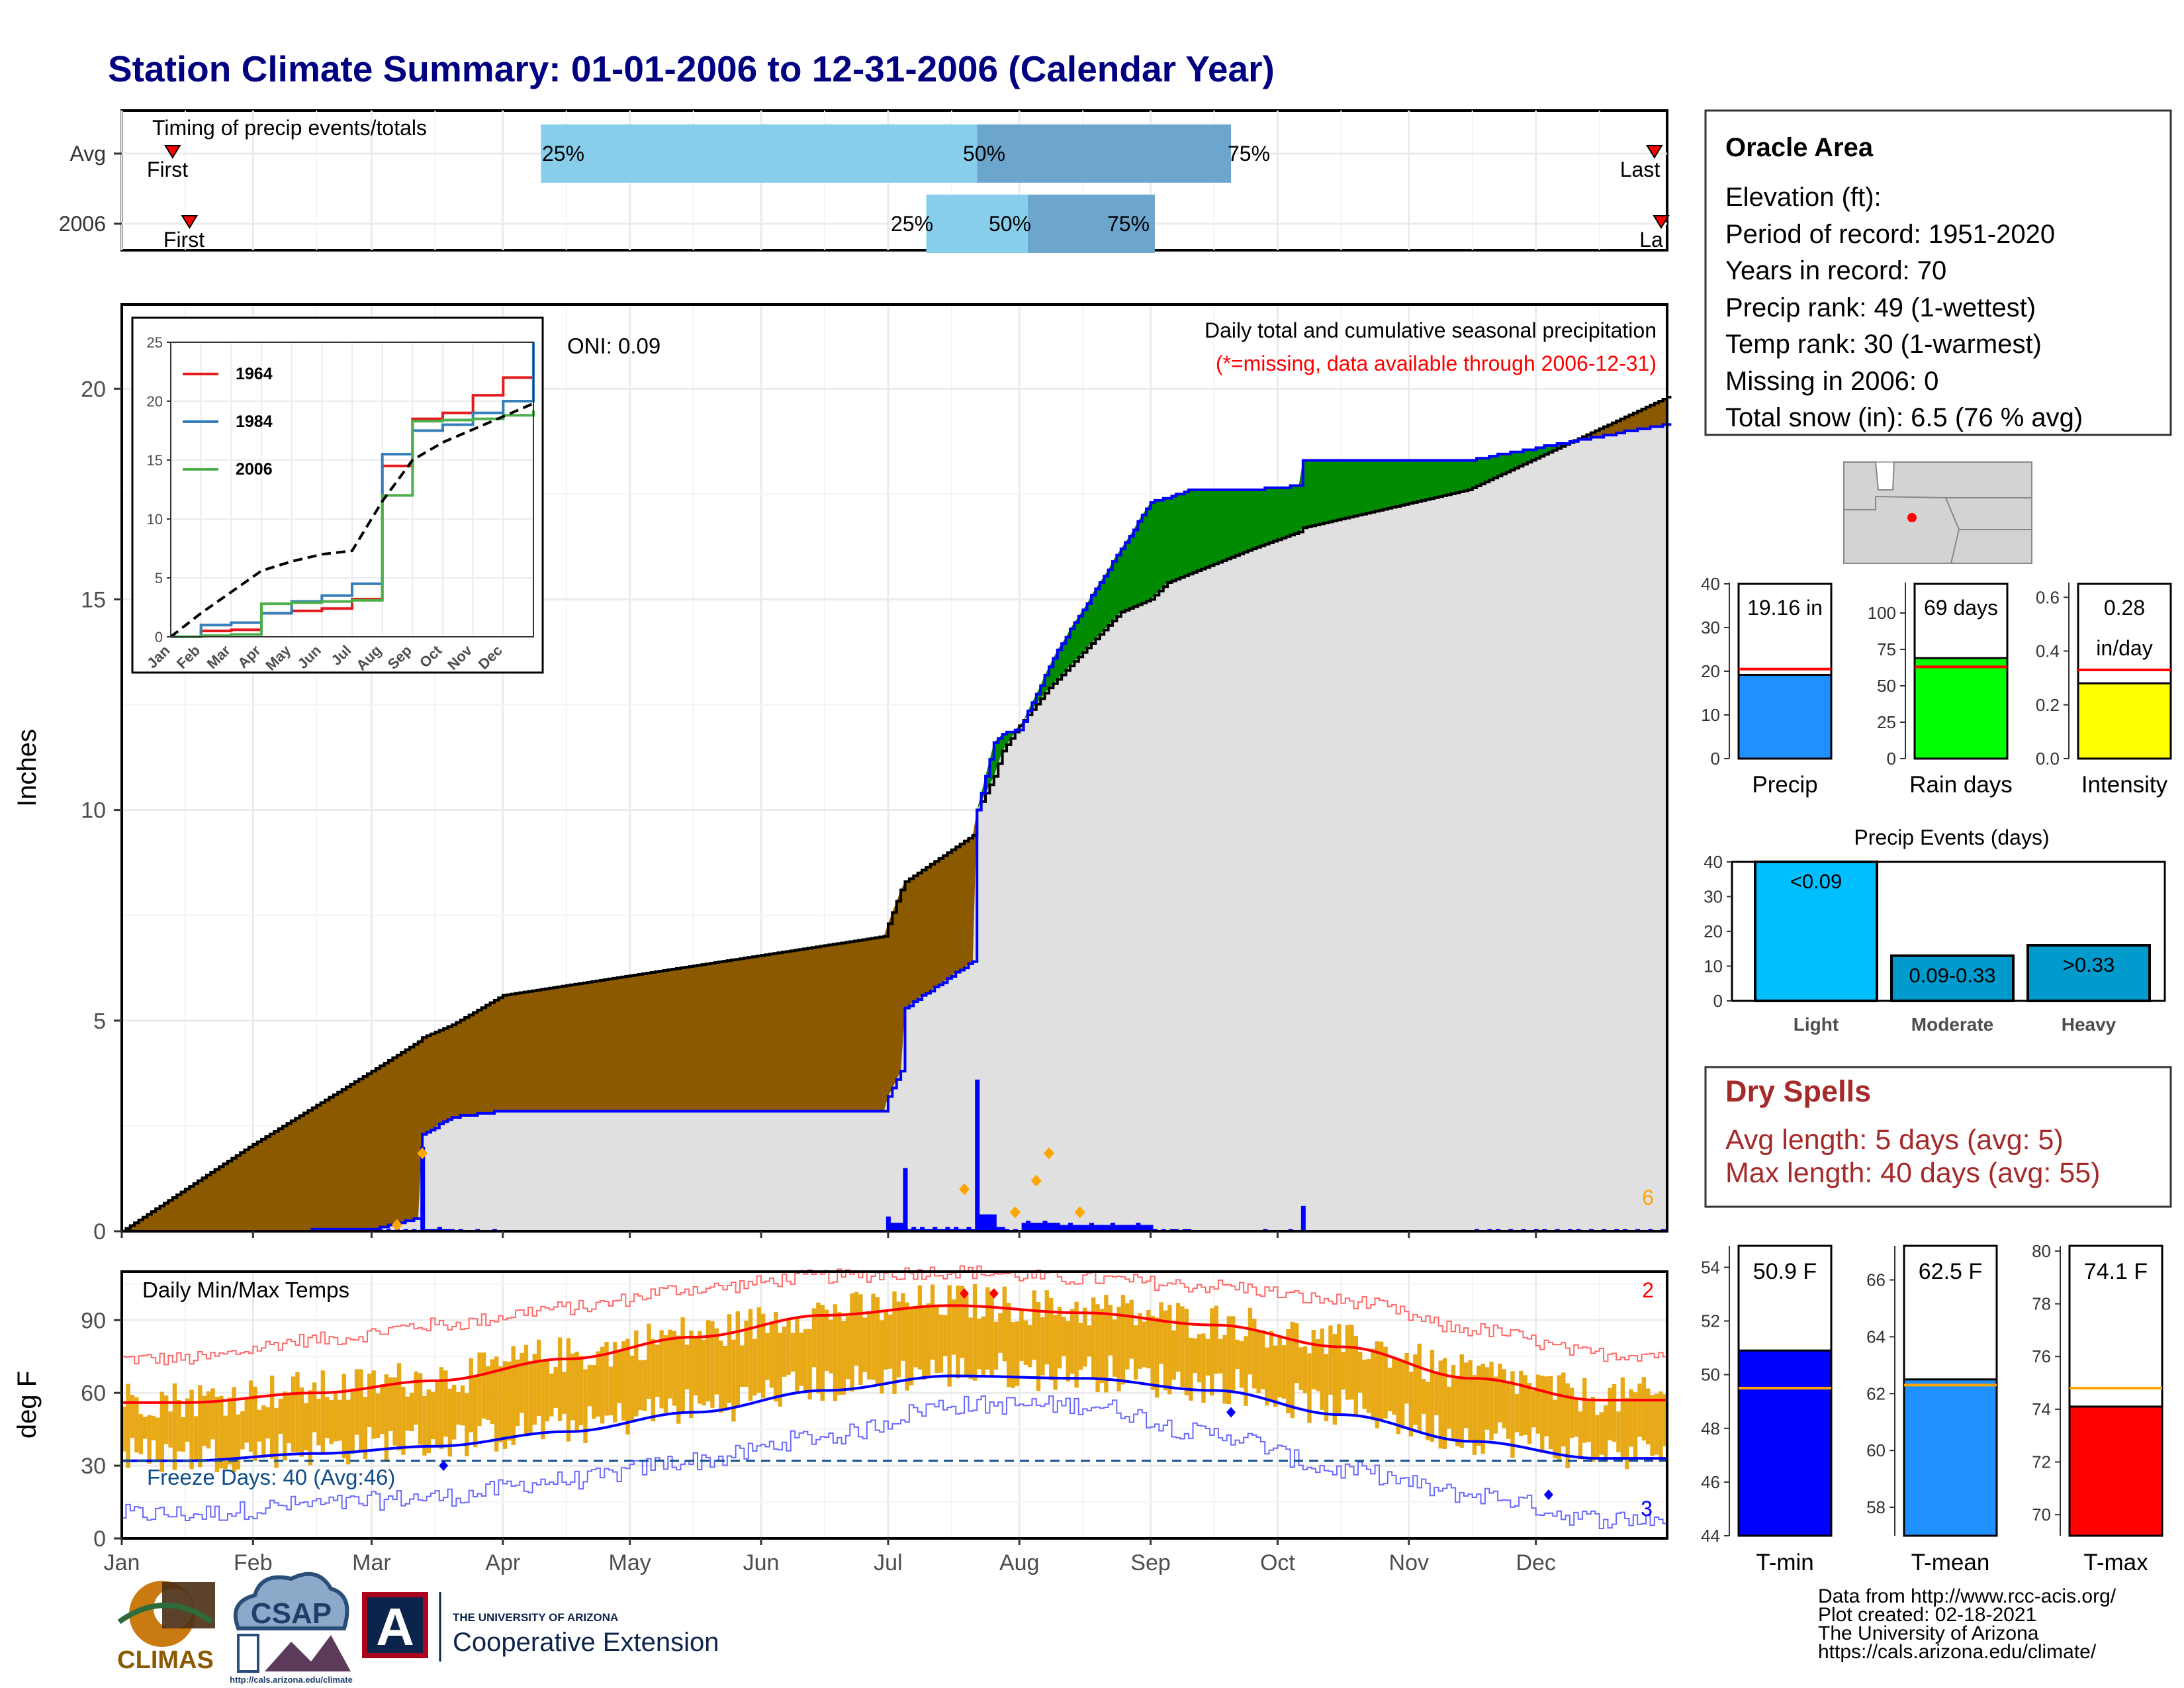 The width and height of the screenshot is (2184, 1688). I want to click on timing-2006-p50: 50%, so click(1010, 224).